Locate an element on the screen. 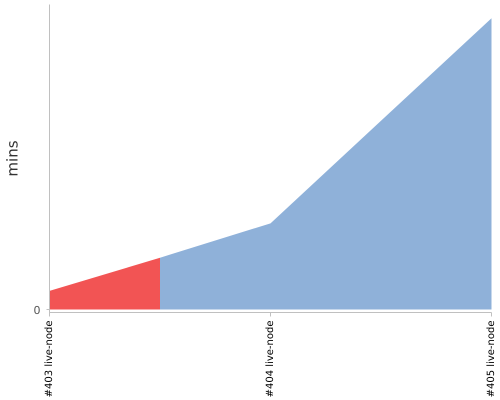 Image resolution: width=500 pixels, height=400 pixels. x-tick-label: #404 live-node is located at coordinates (270, 359).